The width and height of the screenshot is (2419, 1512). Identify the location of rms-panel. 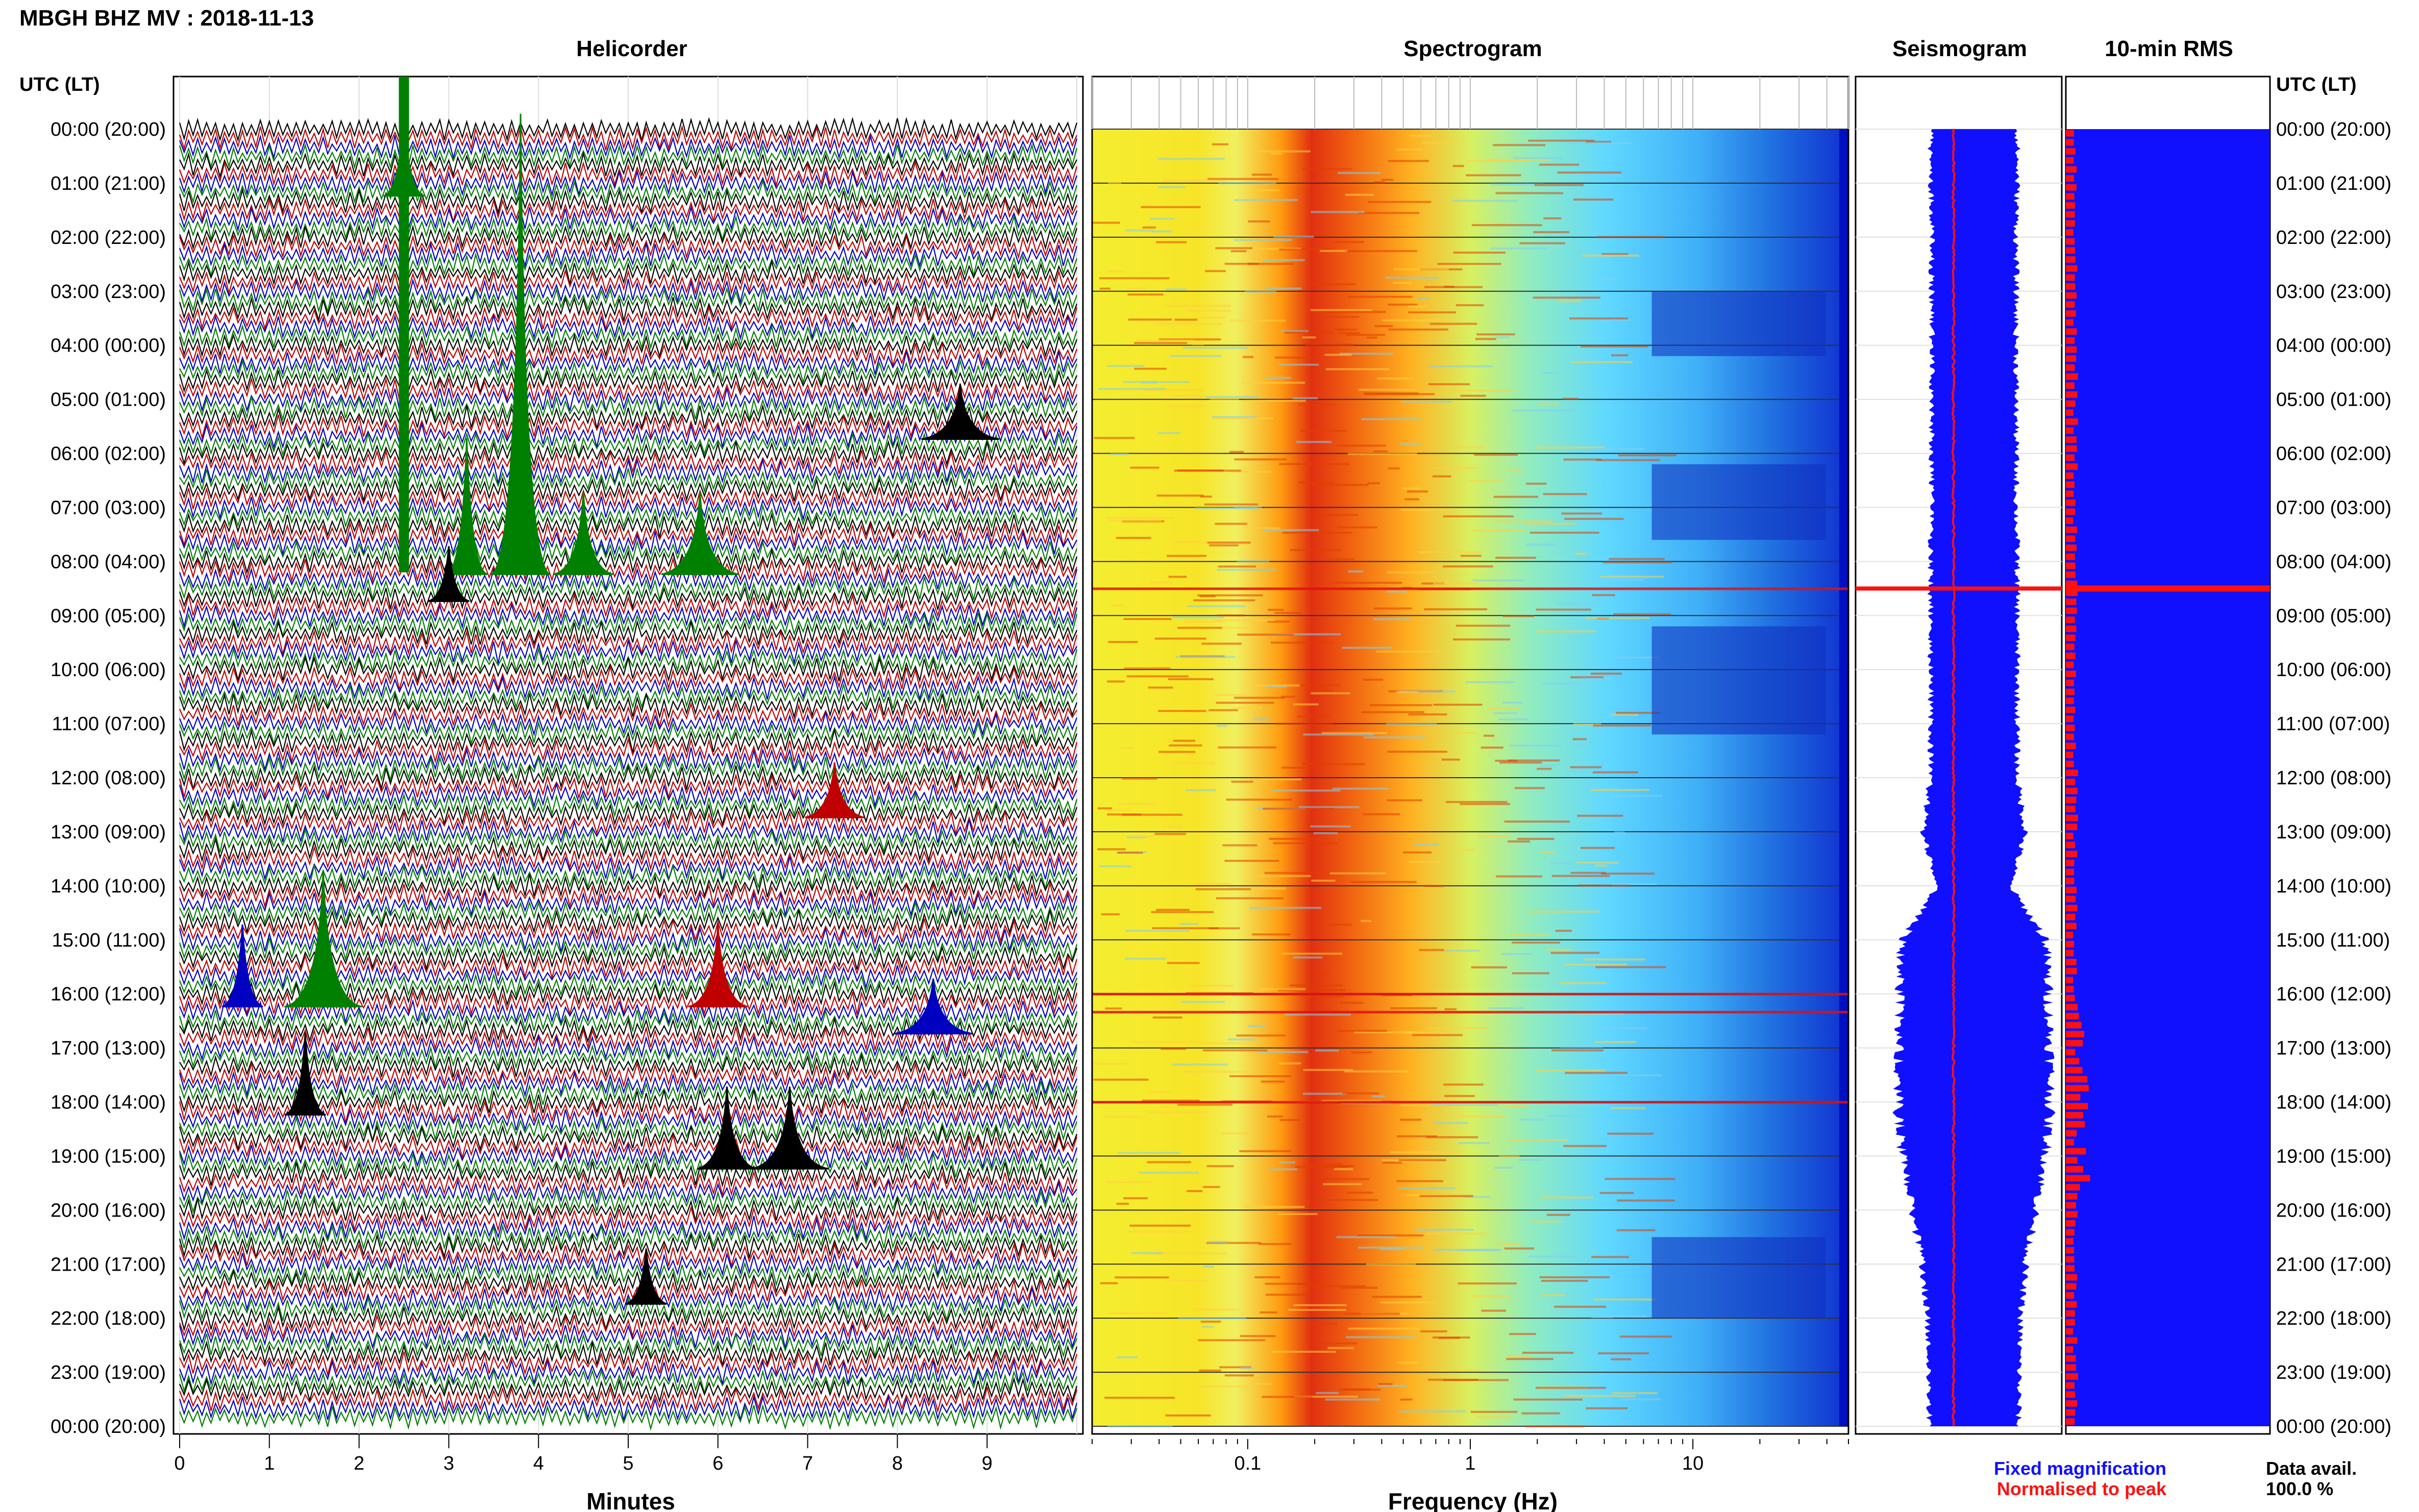
(2168, 755).